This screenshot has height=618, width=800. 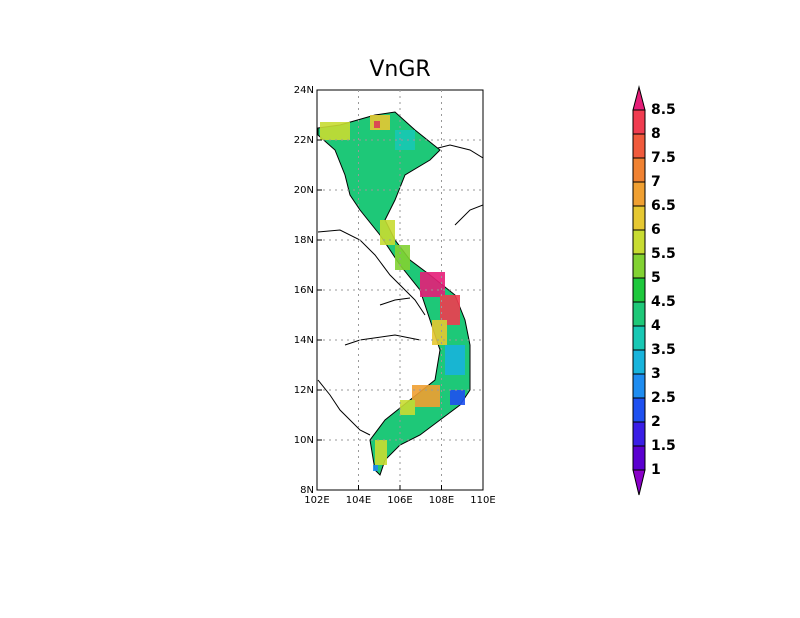 What do you see at coordinates (358, 500) in the screenshot?
I see `x-tick-label: 104E` at bounding box center [358, 500].